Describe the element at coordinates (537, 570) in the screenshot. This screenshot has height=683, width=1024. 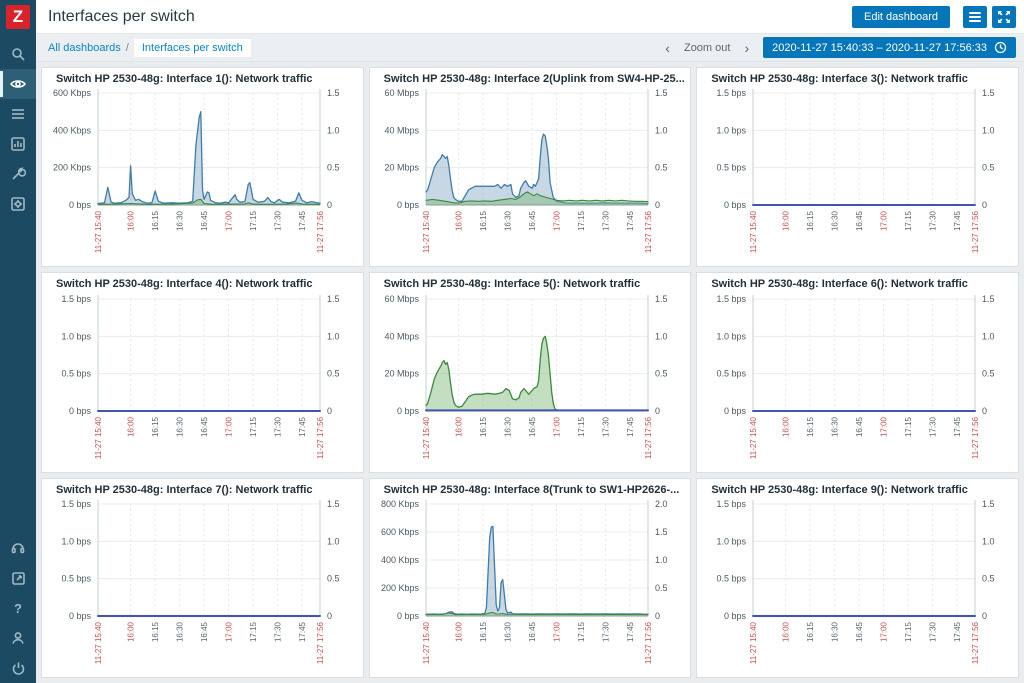
I see `bits-sent-blue-series` at that location.